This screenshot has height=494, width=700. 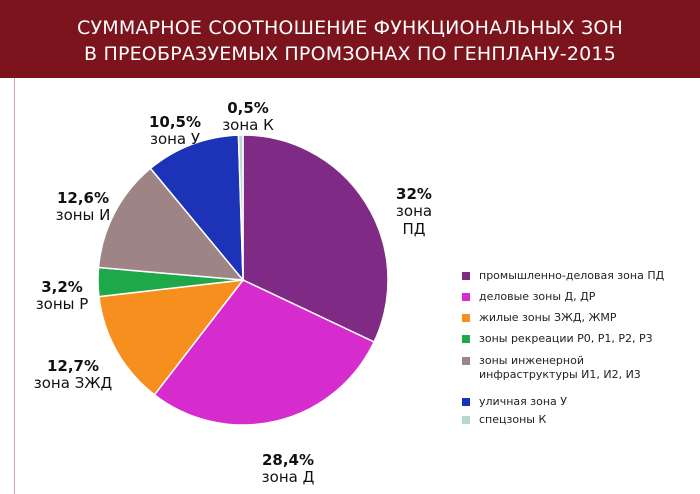 I want to click on legend-label: зоны инженерной инфраструктуры И1, И2, И3, so click(x=560, y=368).